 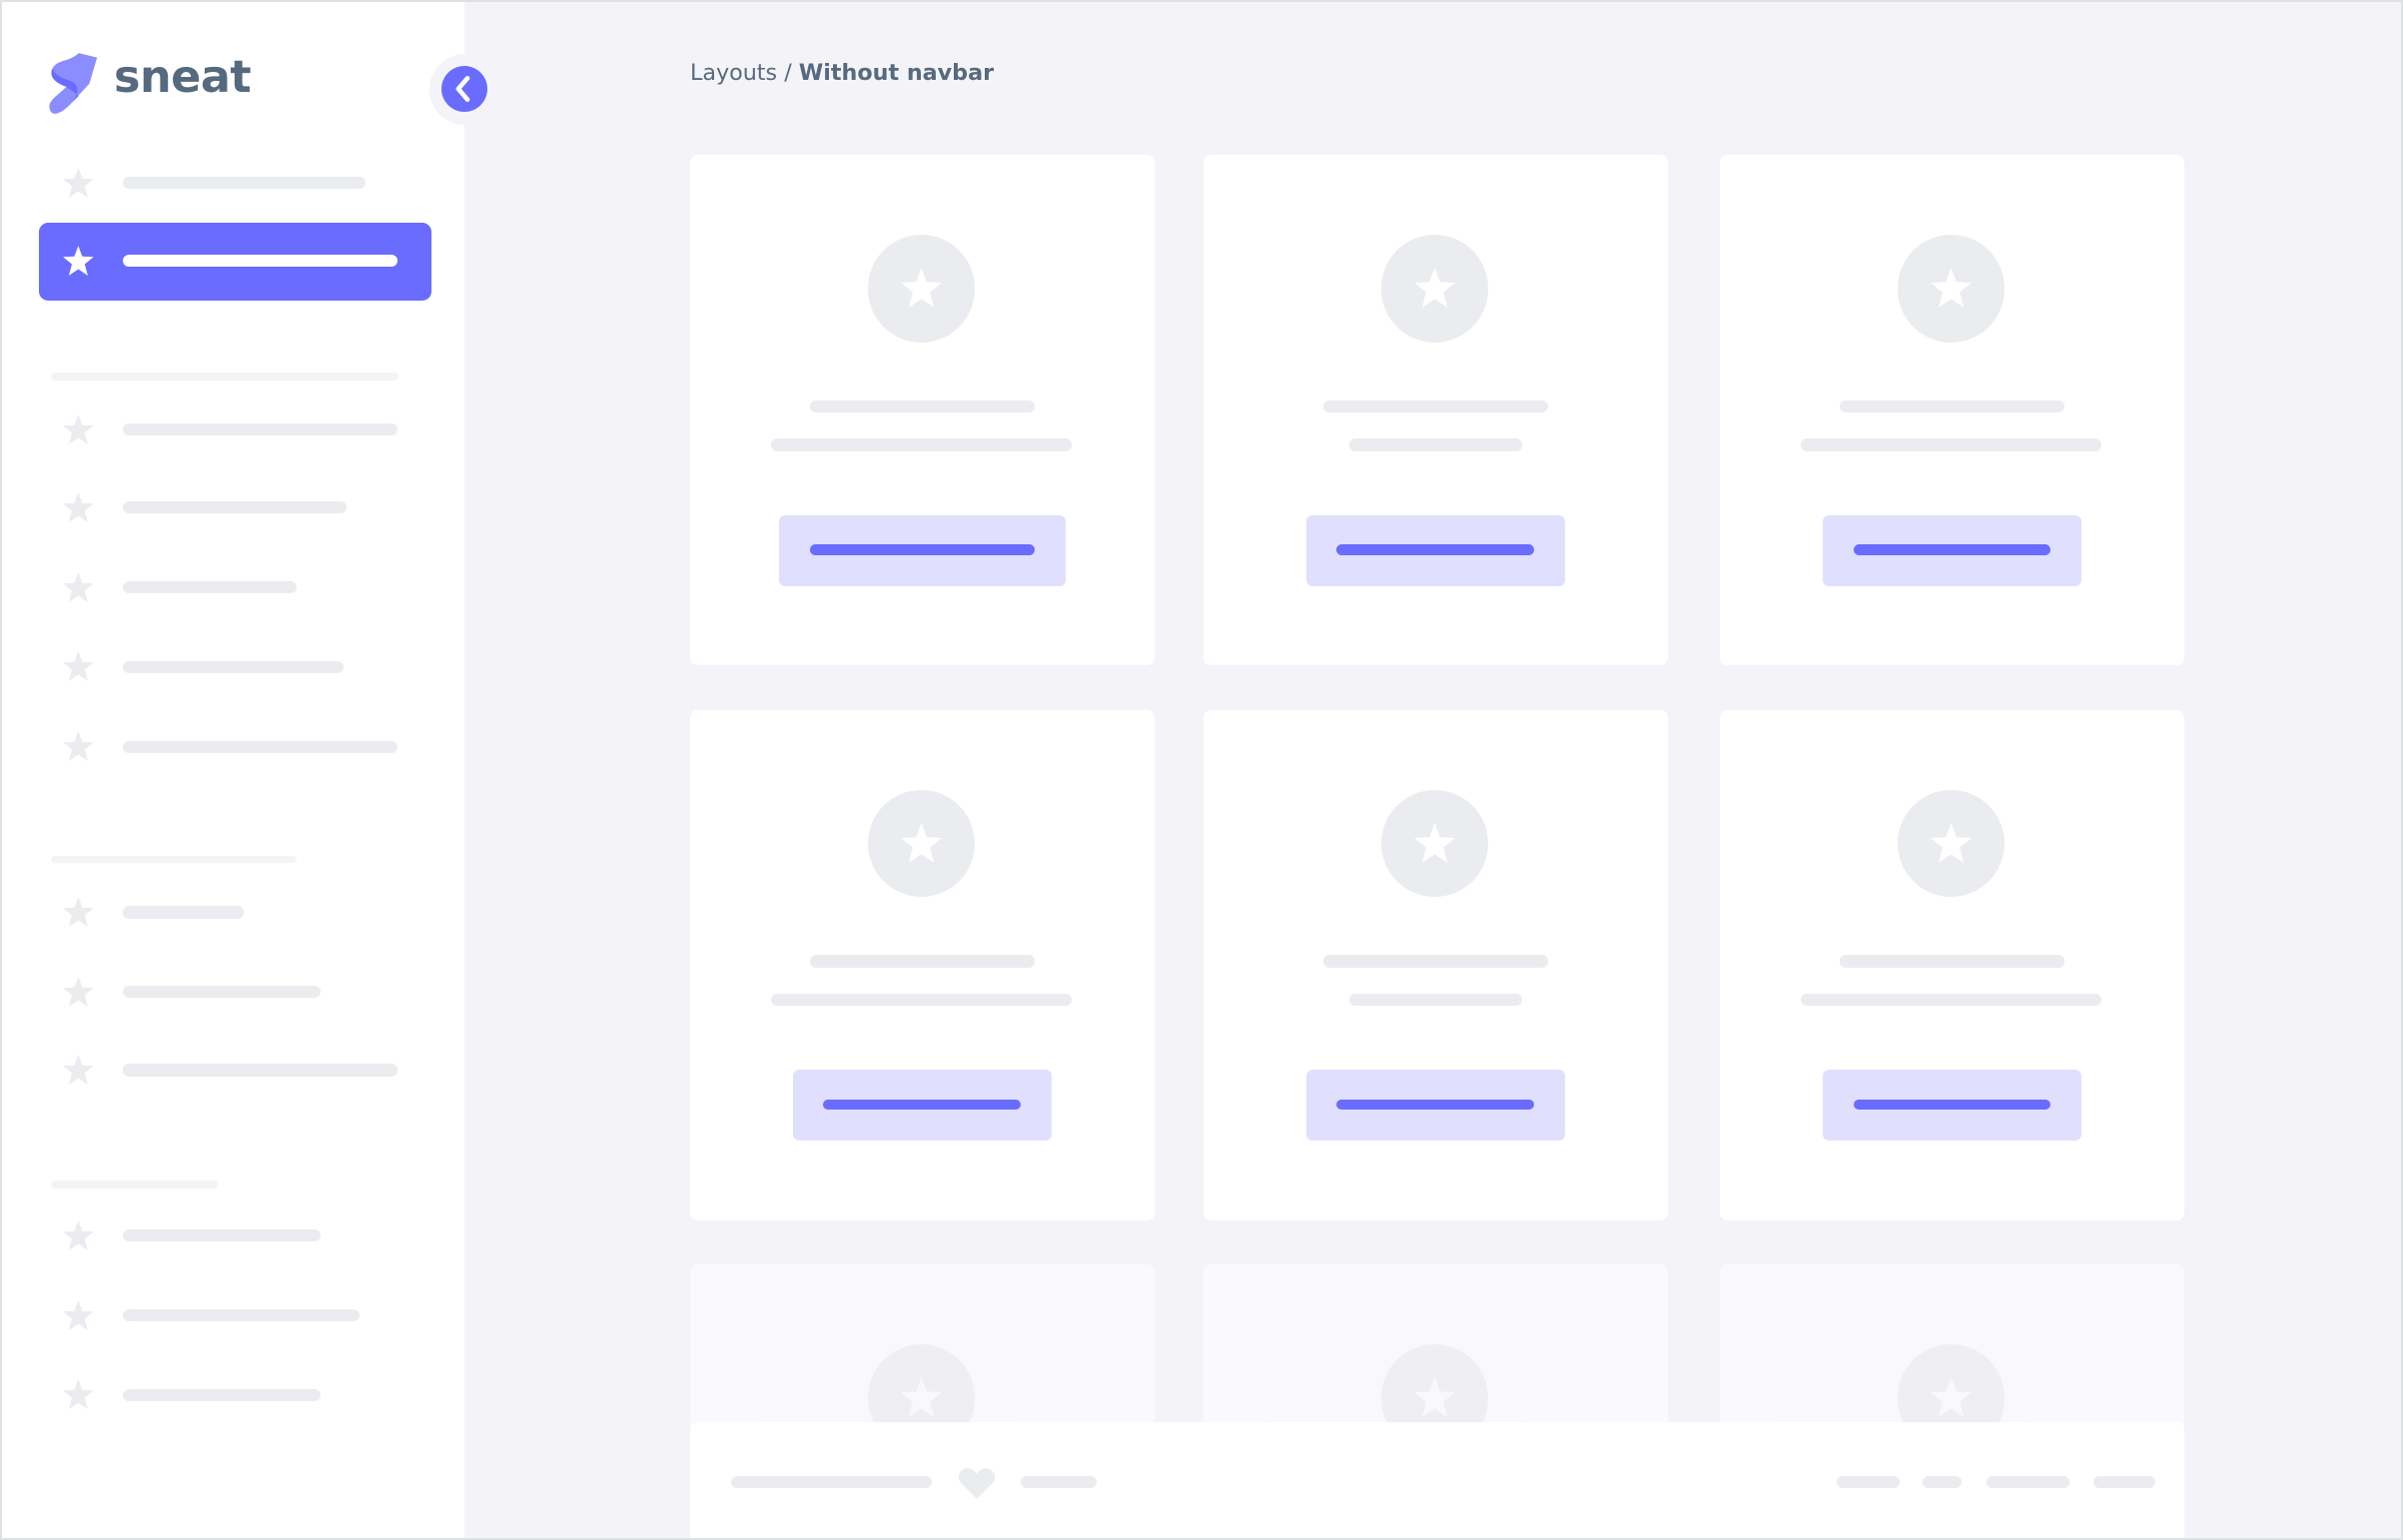 What do you see at coordinates (72, 87) in the screenshot?
I see `sneat-logo-icon` at bounding box center [72, 87].